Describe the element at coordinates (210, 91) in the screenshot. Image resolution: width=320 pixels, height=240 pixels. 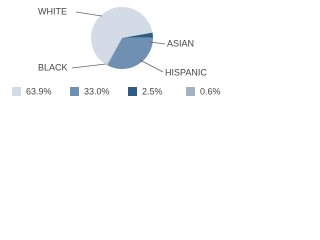
I see `legend-label: 0.6%` at that location.